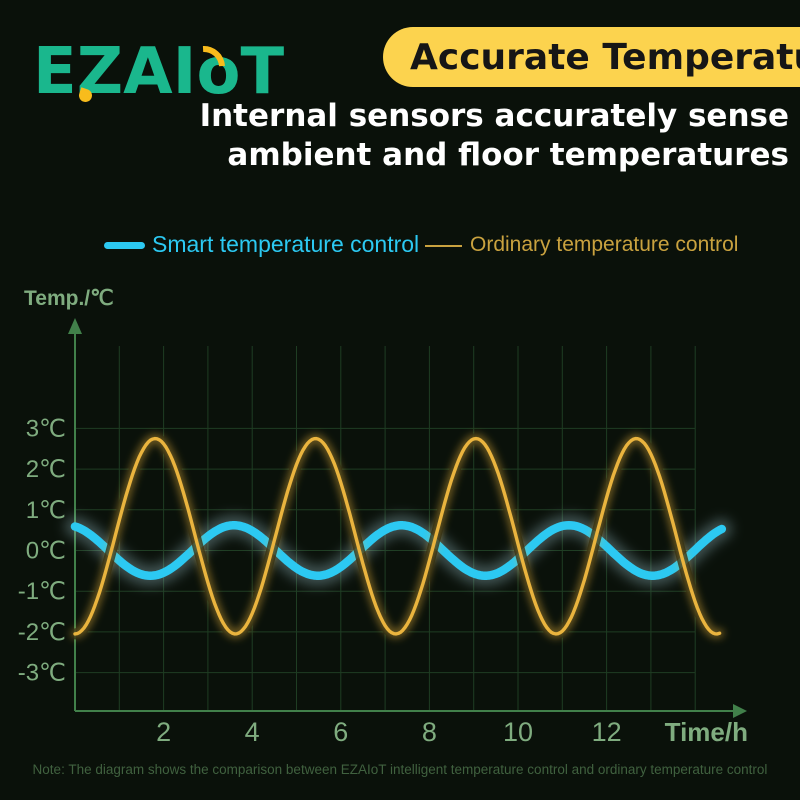 The height and width of the screenshot is (800, 800). I want to click on smart-curve, so click(398, 550).